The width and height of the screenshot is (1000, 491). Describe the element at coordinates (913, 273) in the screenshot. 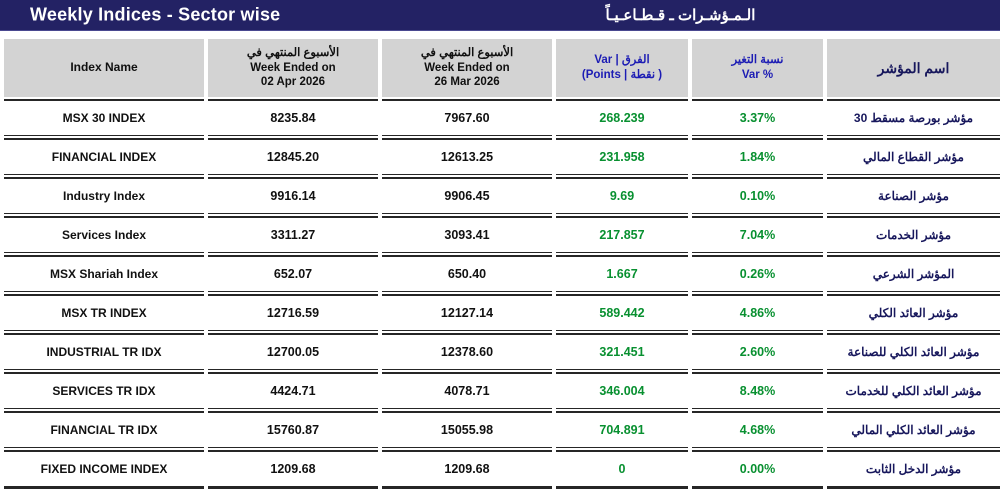

I see `index-name-arabic-cell: المؤشر الشرعي` at that location.